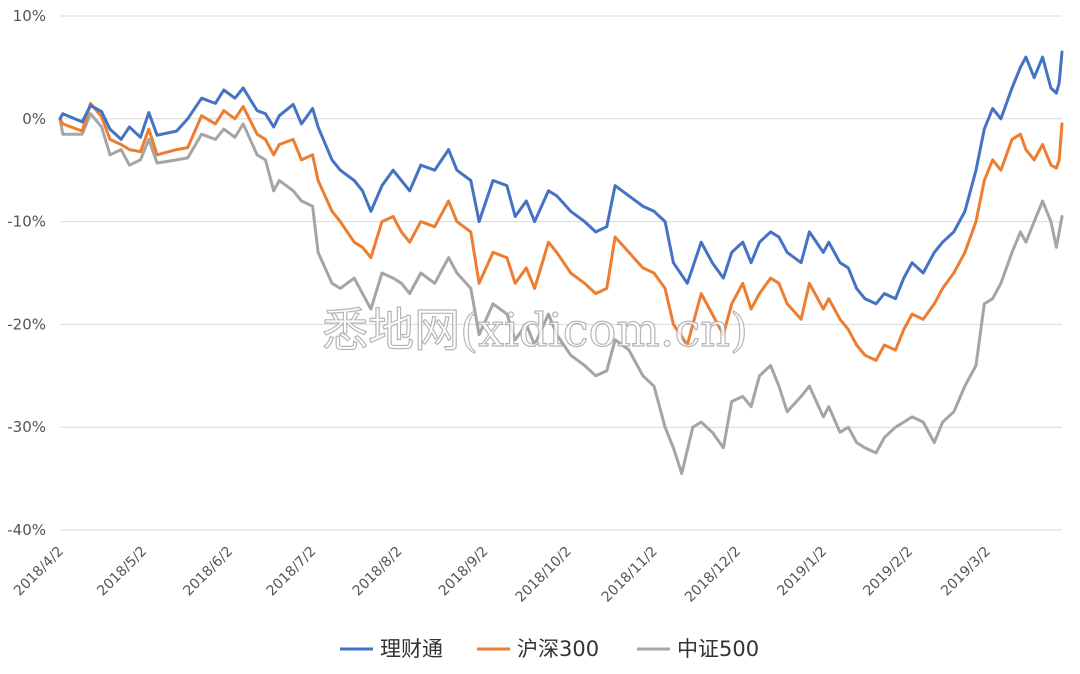  I want to click on y-tick-label: -20%, so click(26, 324).